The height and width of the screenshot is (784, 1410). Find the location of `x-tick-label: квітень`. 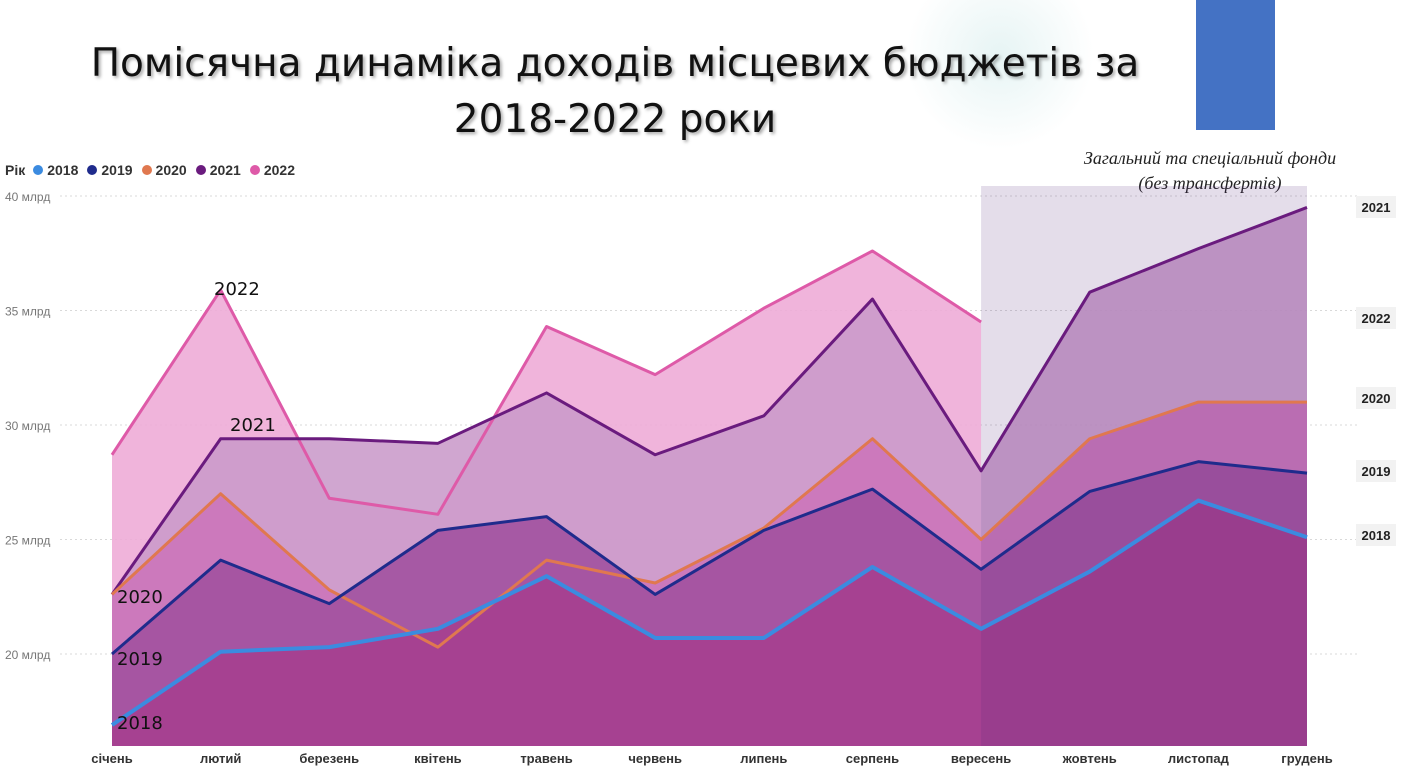

x-tick-label: квітень is located at coordinates (438, 758).